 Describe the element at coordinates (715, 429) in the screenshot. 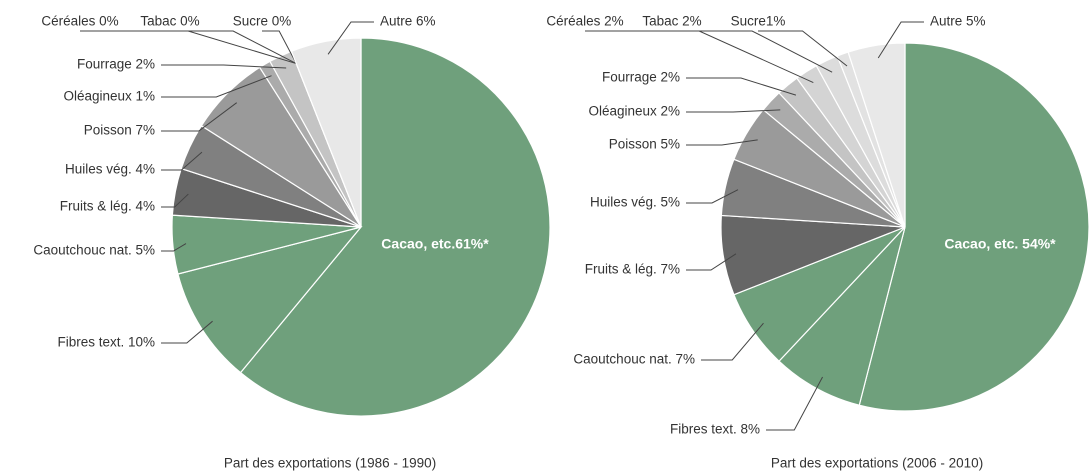

I see `slice-label: Fibres text. 8%` at that location.